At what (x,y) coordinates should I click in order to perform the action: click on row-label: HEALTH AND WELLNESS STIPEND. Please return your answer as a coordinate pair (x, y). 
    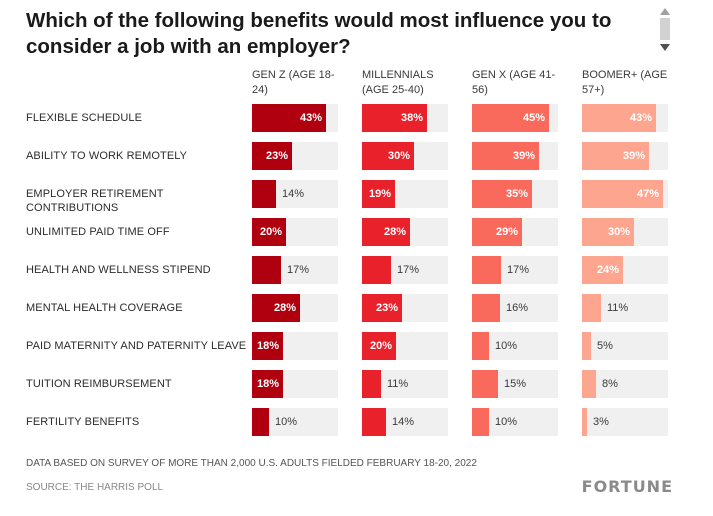
    Looking at the image, I should click on (118, 270).